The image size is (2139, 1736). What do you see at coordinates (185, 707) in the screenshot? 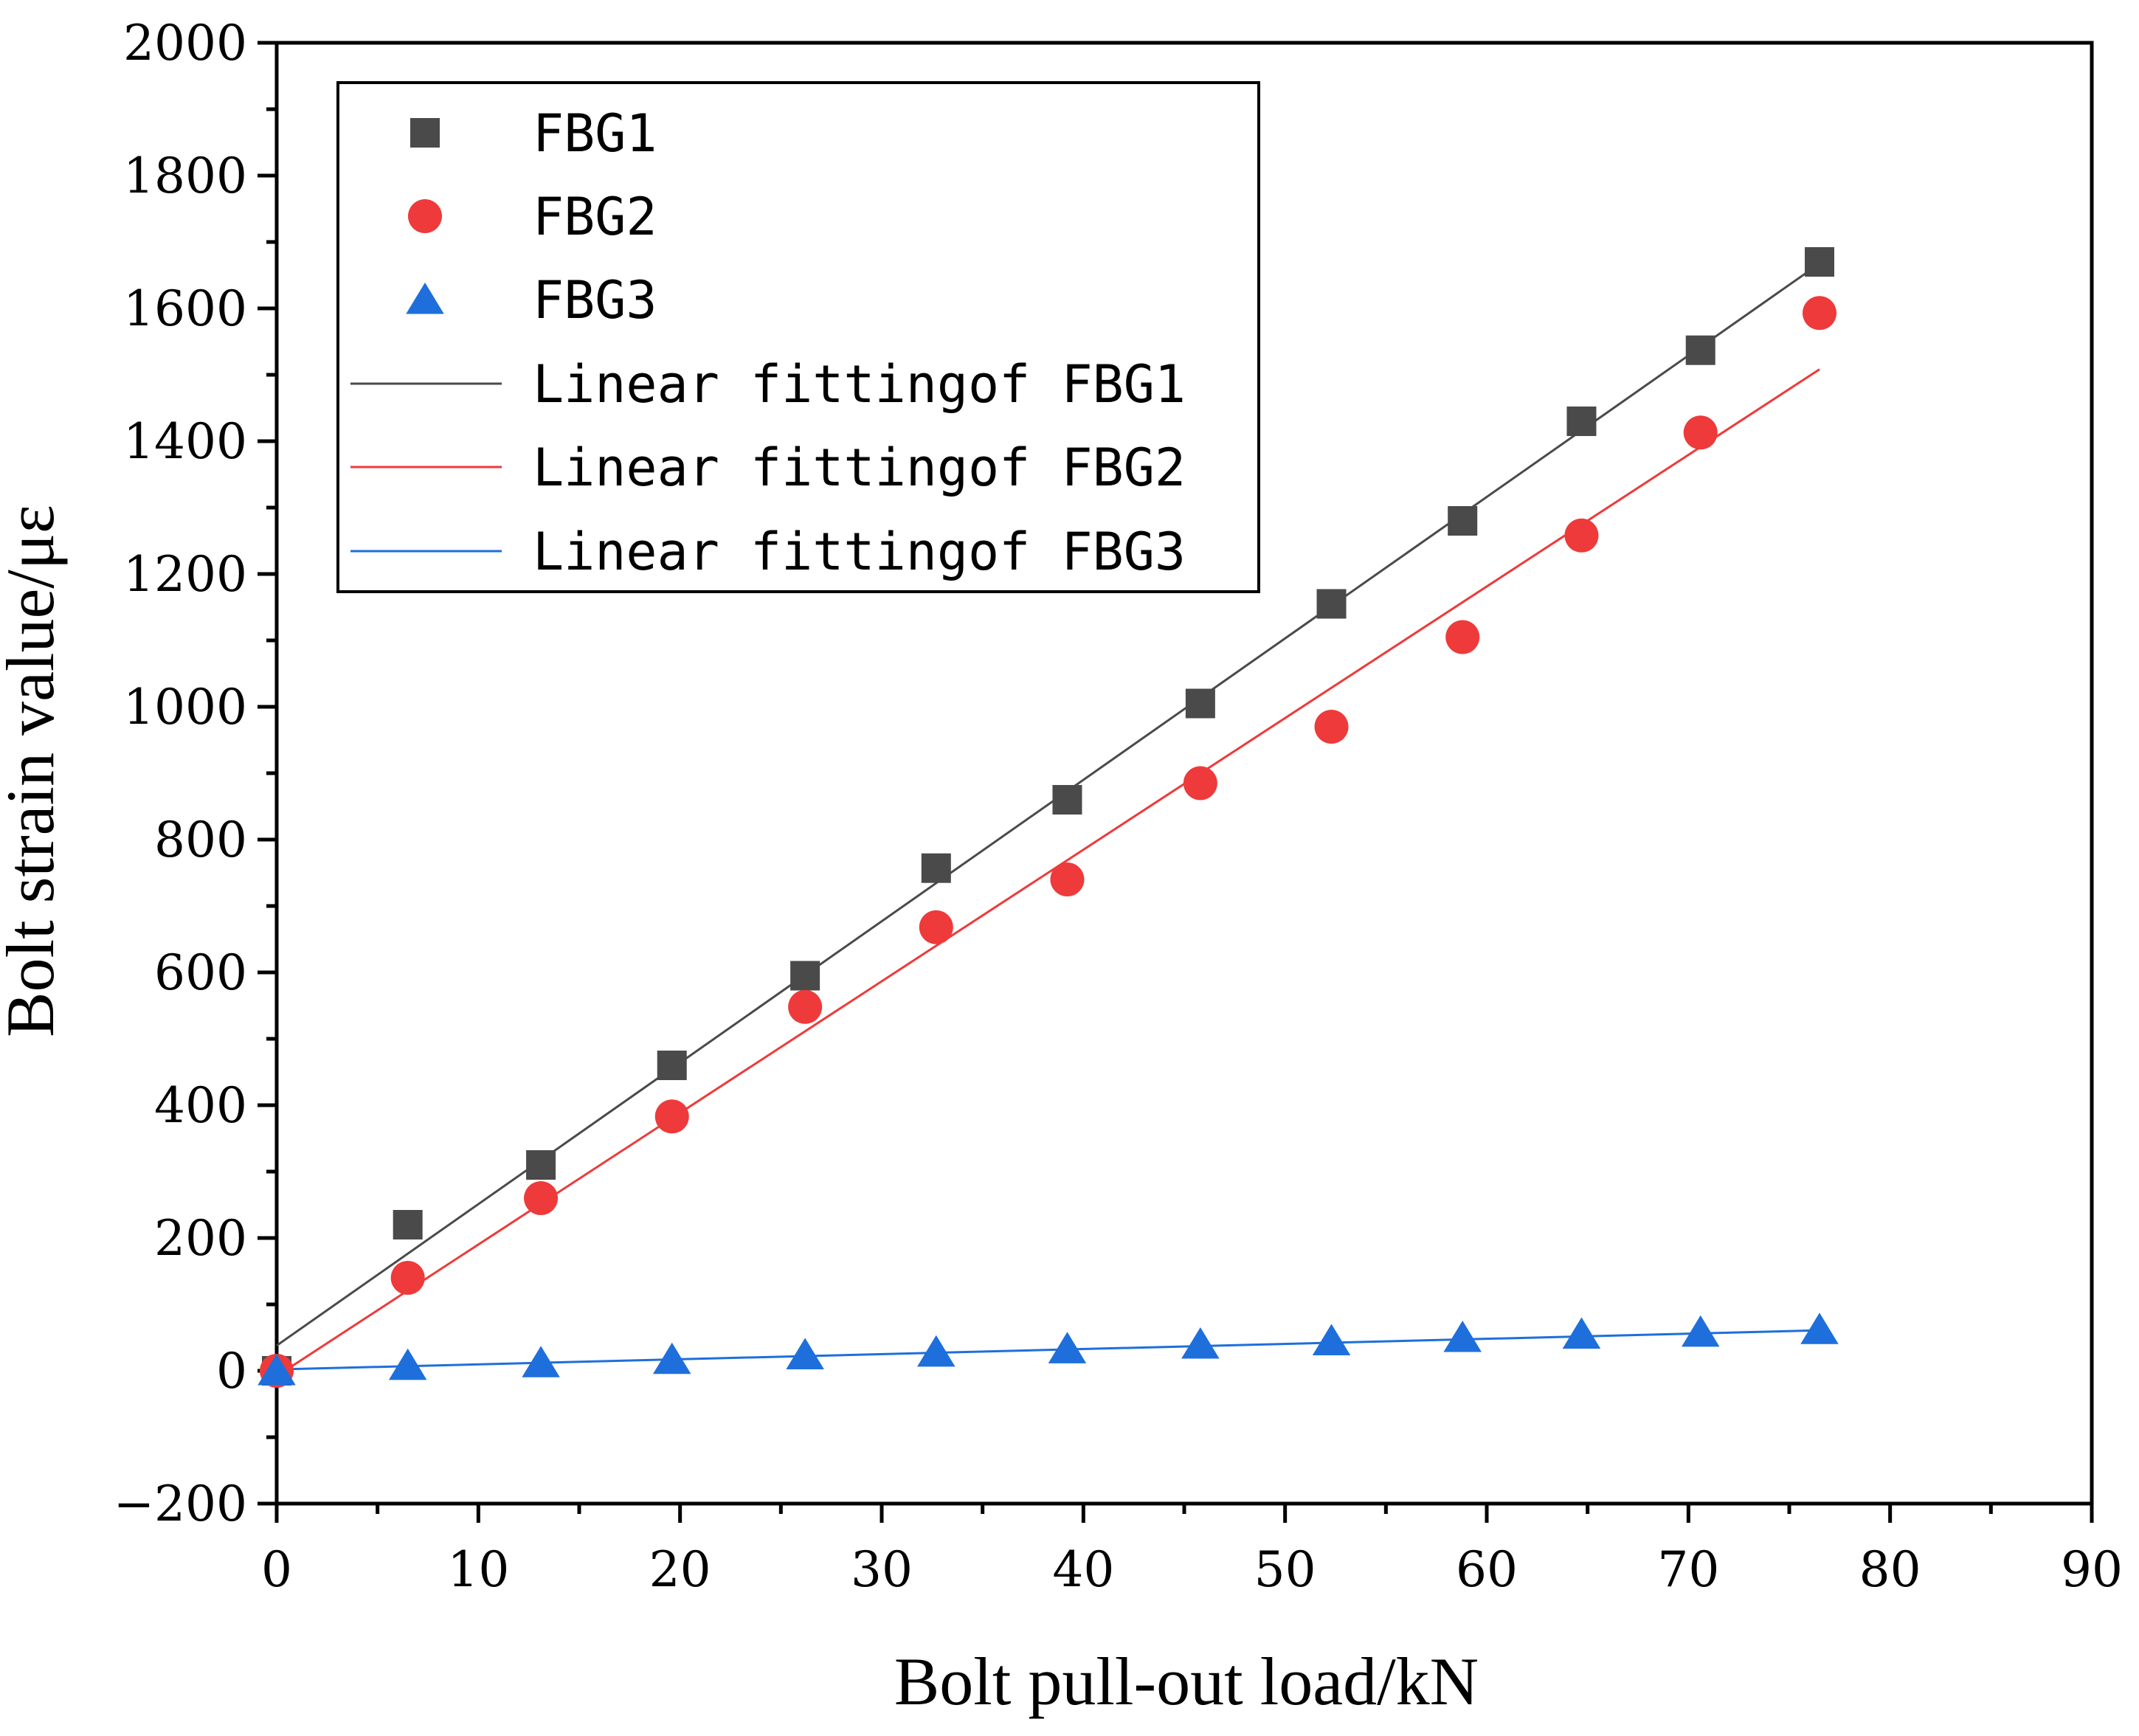
I see `y-tick-label: 1000` at bounding box center [185, 707].